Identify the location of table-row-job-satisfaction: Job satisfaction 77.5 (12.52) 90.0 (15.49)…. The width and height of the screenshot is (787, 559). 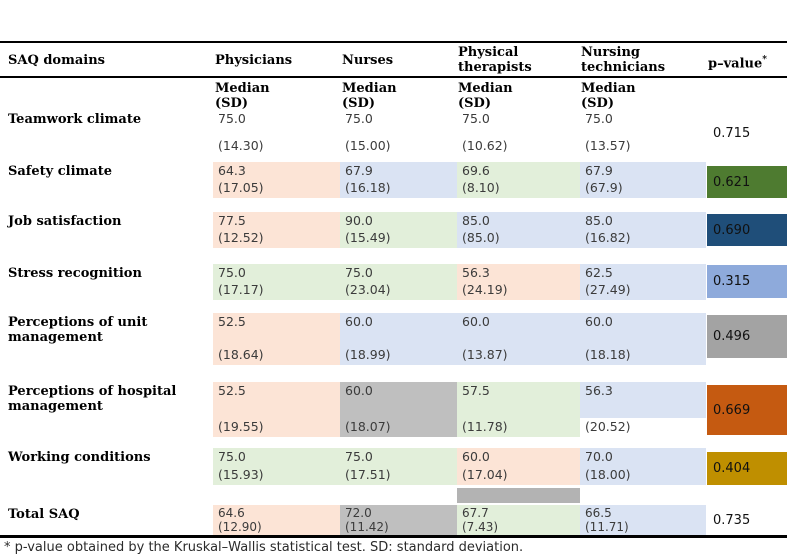
(393, 230).